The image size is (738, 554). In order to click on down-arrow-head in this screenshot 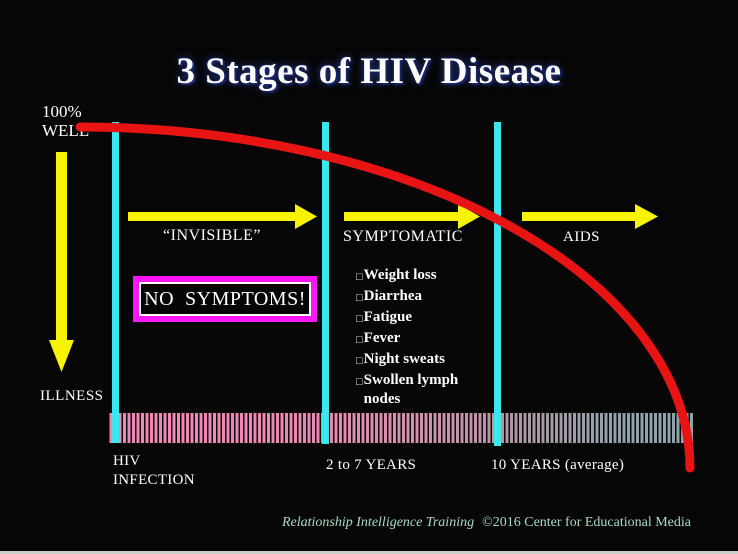, I will do `click(61, 356)`.